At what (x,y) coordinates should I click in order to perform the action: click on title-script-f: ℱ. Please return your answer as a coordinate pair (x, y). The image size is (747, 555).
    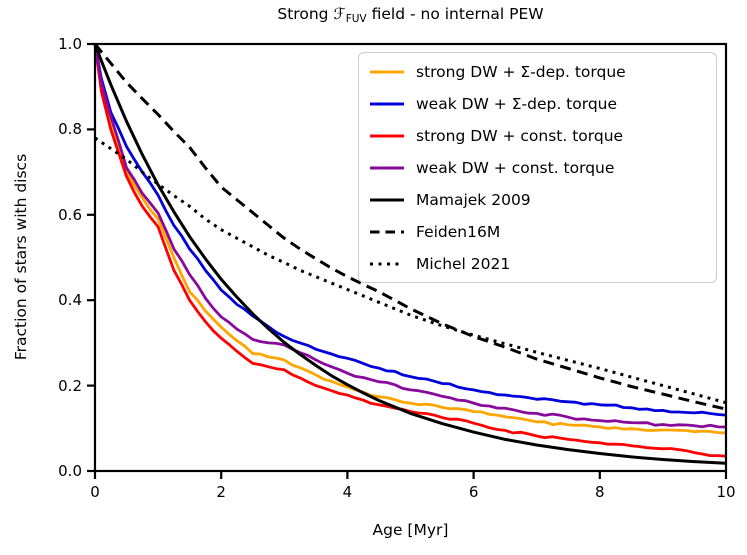
    Looking at the image, I should click on (339, 14).